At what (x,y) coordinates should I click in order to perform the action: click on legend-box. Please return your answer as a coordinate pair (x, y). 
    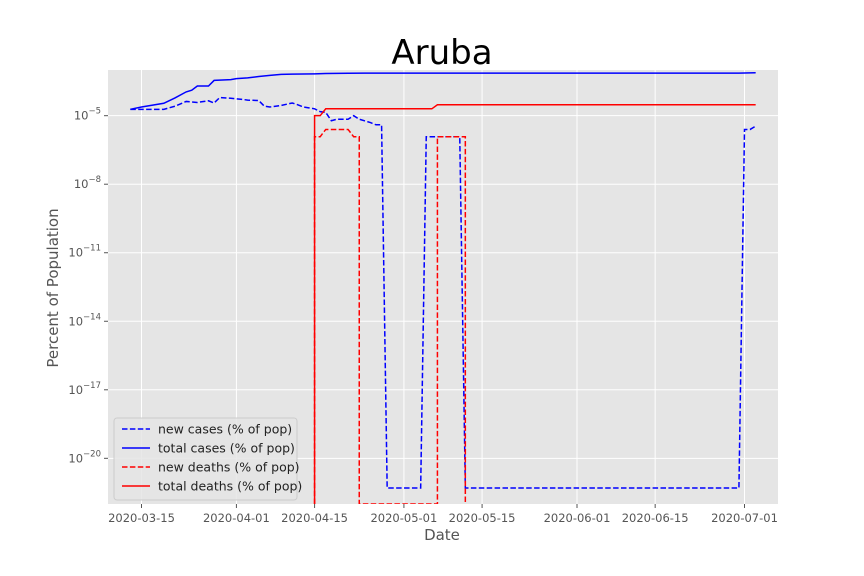
    Looking at the image, I should click on (205, 459).